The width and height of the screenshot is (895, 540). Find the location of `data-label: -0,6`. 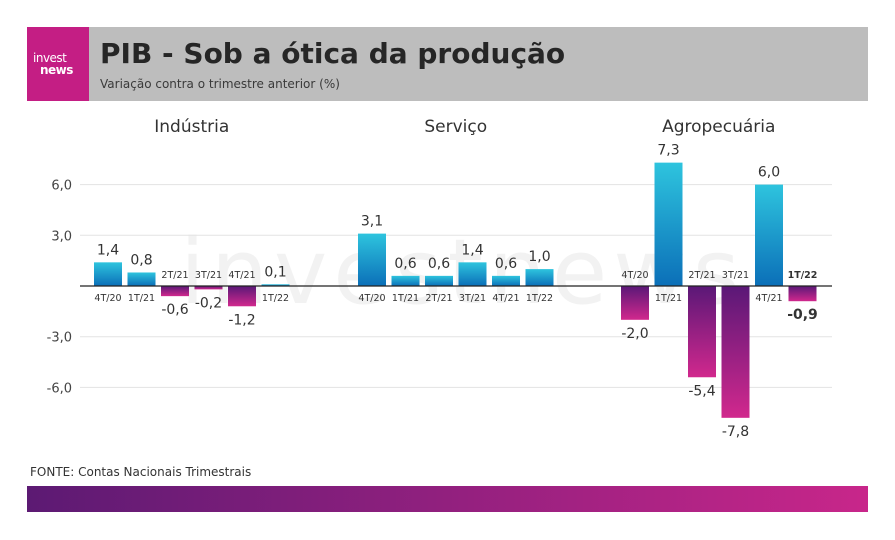

data-label: -0,6 is located at coordinates (174, 310).